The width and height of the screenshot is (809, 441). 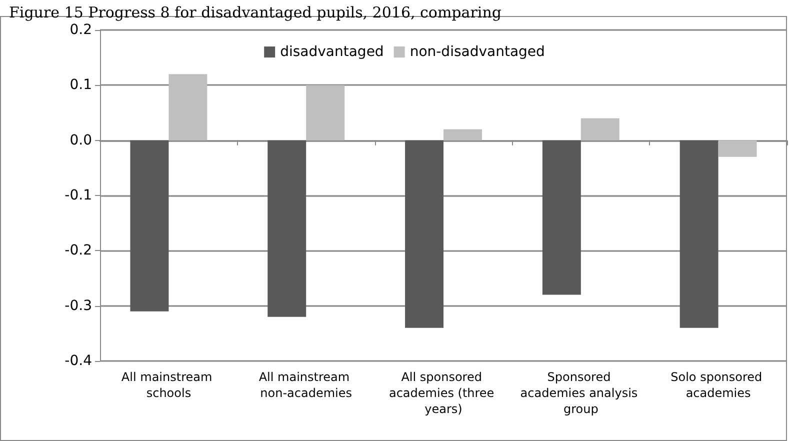 I want to click on legend-label: disadvantaged, so click(x=332, y=52).